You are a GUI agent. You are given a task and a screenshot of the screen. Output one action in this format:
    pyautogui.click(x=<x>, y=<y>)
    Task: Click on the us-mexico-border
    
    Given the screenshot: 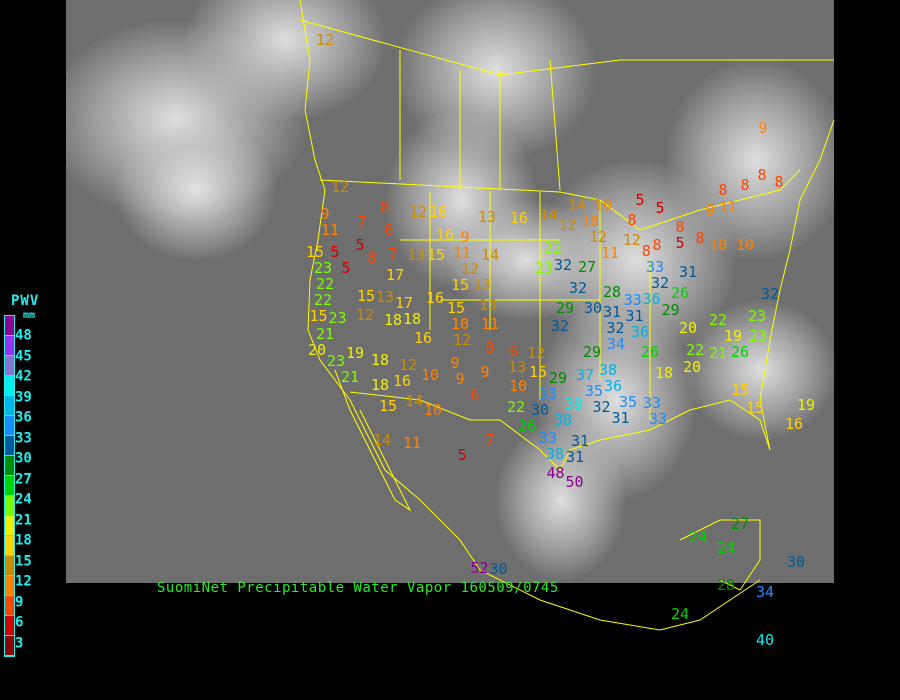 What is the action you would take?
    pyautogui.click(x=455, y=431)
    